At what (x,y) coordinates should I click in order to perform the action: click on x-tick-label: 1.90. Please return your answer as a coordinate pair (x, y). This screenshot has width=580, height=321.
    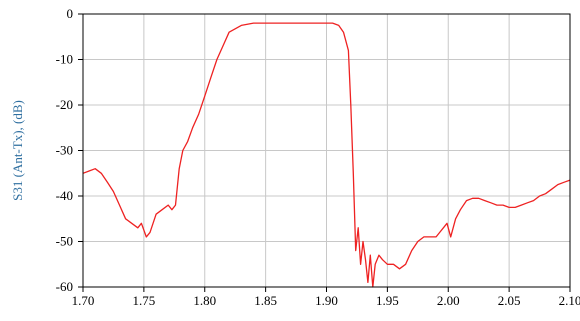
    Looking at the image, I should click on (326, 300).